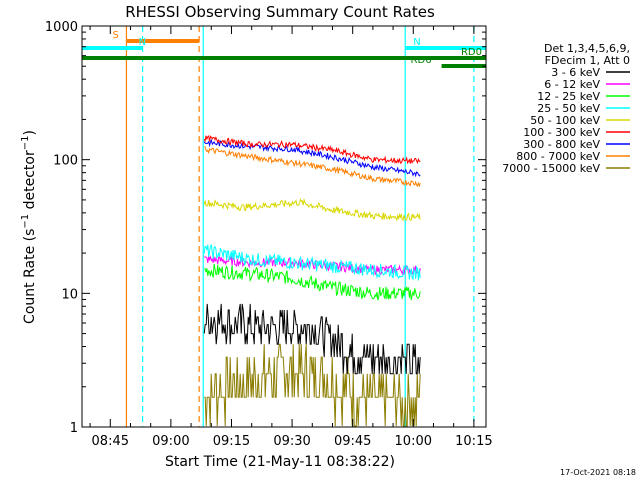 The width and height of the screenshot is (640, 480). Describe the element at coordinates (69, 294) in the screenshot. I see `y-tick-label: 10` at that location.